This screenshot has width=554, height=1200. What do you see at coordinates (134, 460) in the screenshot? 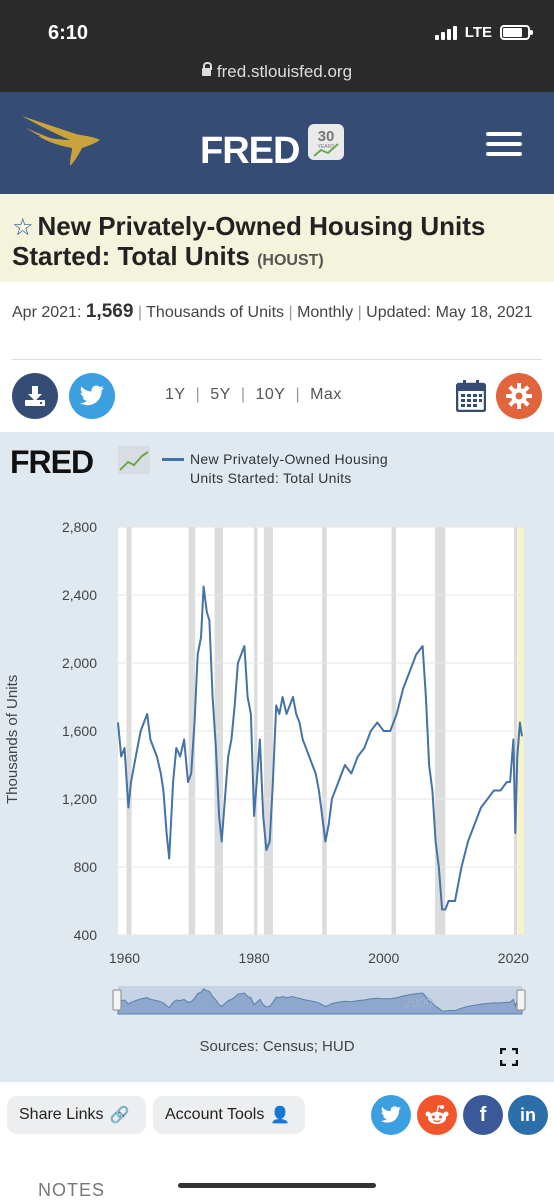
I see `fred-chart-icon` at bounding box center [134, 460].